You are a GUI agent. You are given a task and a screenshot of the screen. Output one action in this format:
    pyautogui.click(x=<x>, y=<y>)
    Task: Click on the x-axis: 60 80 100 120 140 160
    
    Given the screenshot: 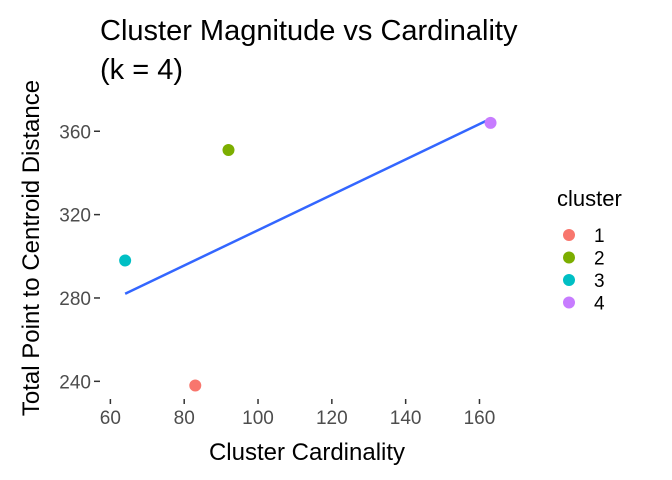 What is the action you would take?
    pyautogui.click(x=298, y=414)
    